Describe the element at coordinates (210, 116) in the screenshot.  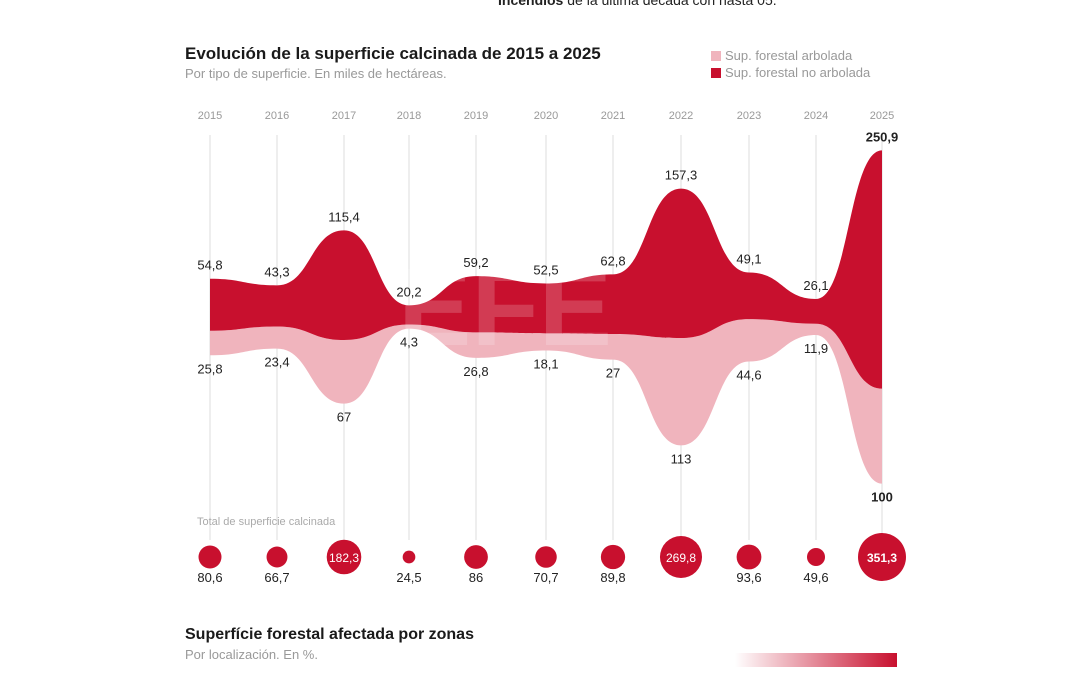
I see `year-label: 2015` at that location.